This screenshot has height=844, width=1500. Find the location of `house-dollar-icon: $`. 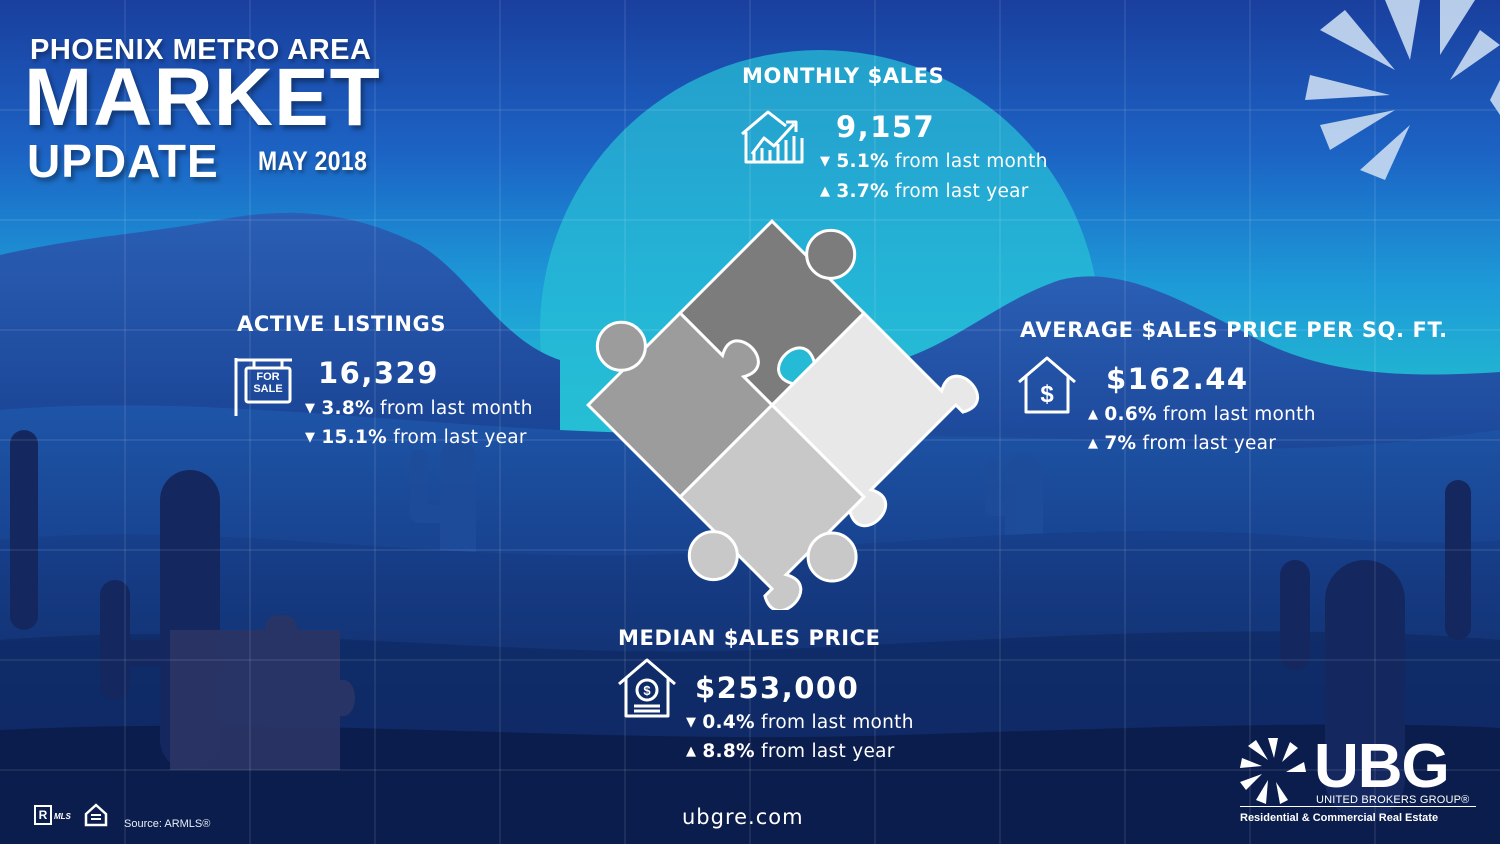

house-dollar-icon: $ is located at coordinates (1047, 385).